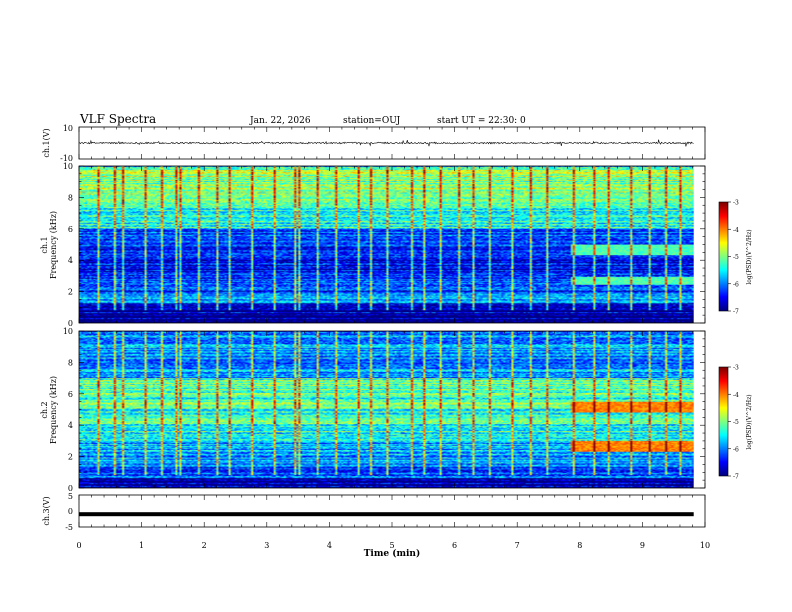 This screenshot has width=792, height=612. Describe the element at coordinates (66, 158) in the screenshot. I see `ch1-ytick-bottom: -10` at that location.